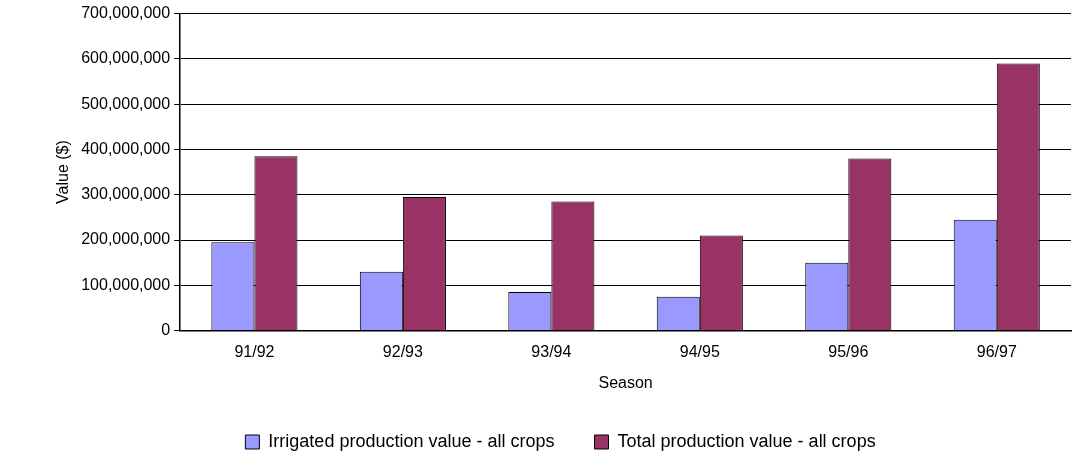 The height and width of the screenshot is (461, 1081). What do you see at coordinates (166, 330) in the screenshot?
I see `y-tick-label: 0` at bounding box center [166, 330].